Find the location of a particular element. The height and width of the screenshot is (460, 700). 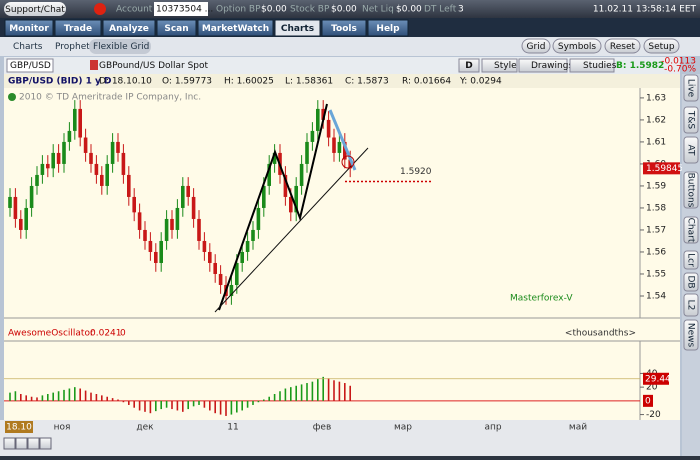

link-icon is located at coordinates (94, 65).